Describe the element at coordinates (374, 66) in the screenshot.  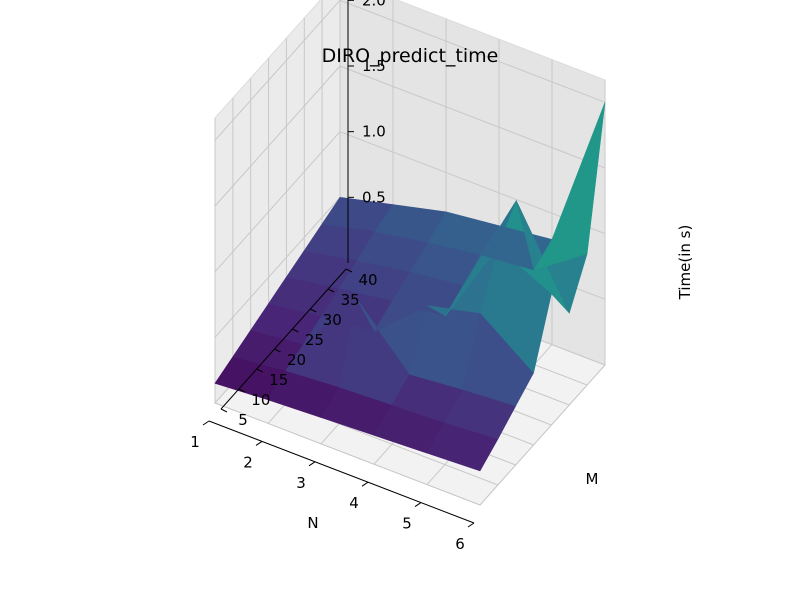
I see `z-tick-label: 1.5` at that location.